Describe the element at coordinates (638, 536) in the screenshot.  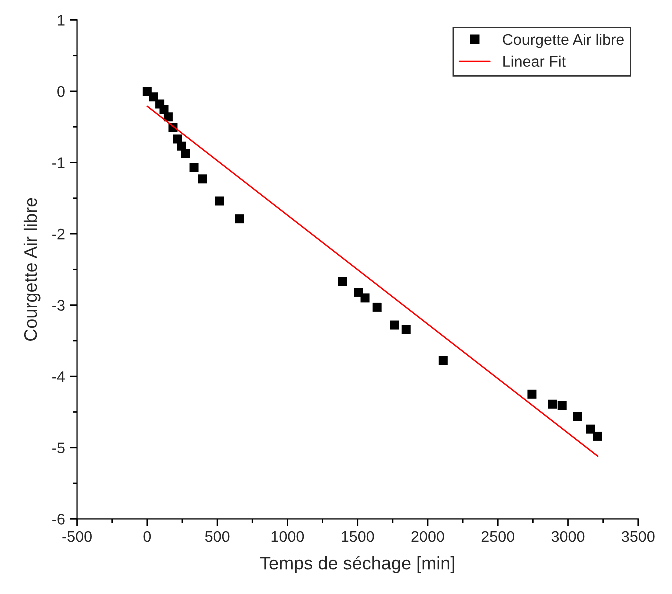
I see `x-tick-label: 3500` at that location.